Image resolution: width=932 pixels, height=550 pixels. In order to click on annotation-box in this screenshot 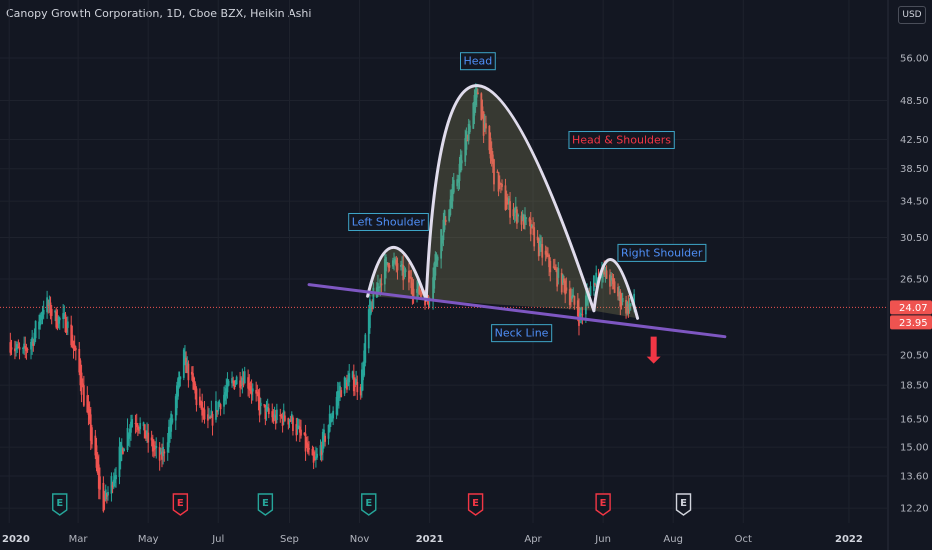, I will do `click(662, 252)`.